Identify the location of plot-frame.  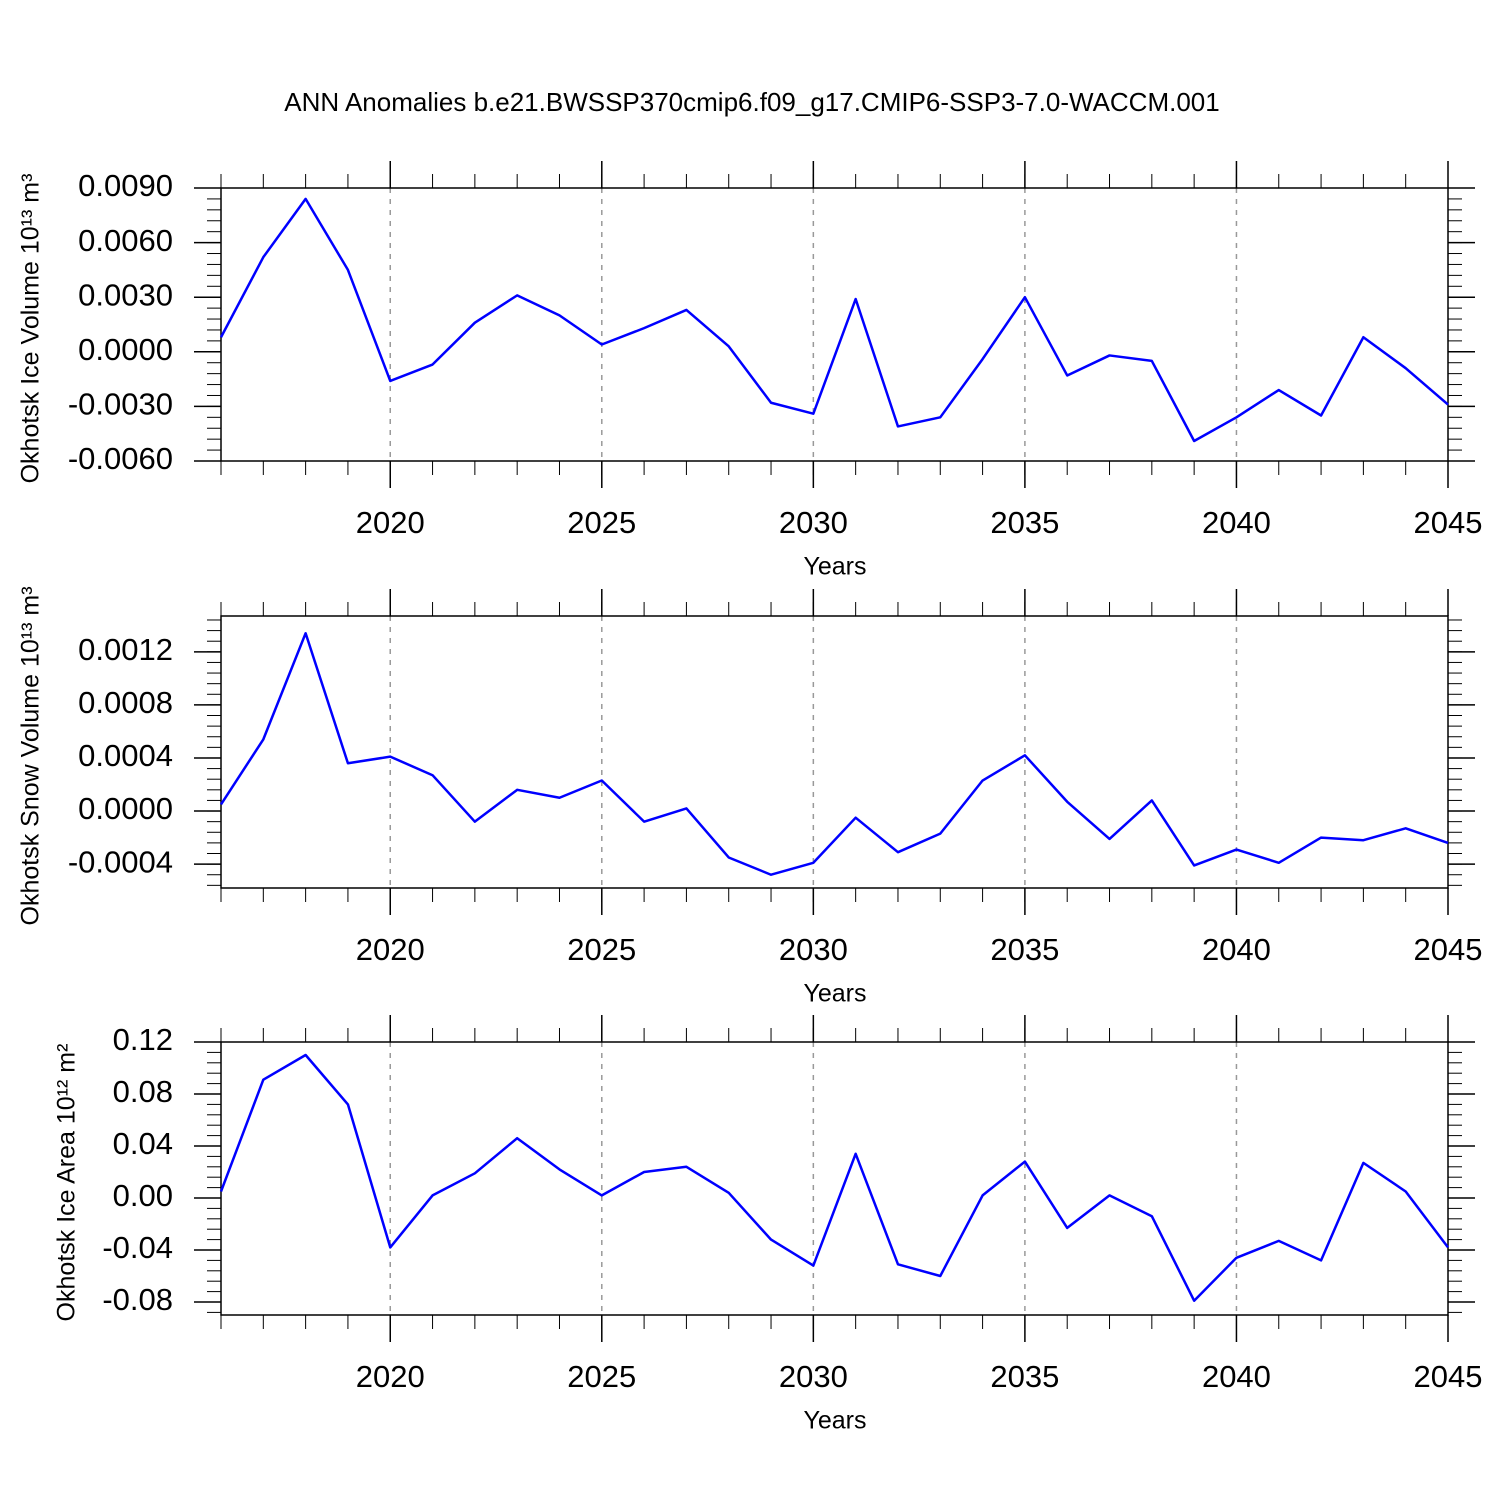
(834, 752).